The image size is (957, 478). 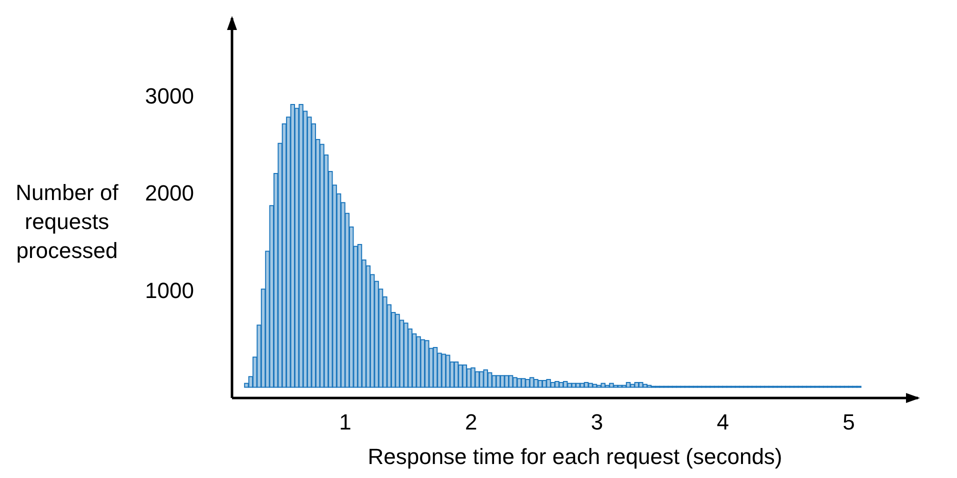 I want to click on y-tick-label: 3000, so click(x=169, y=96).